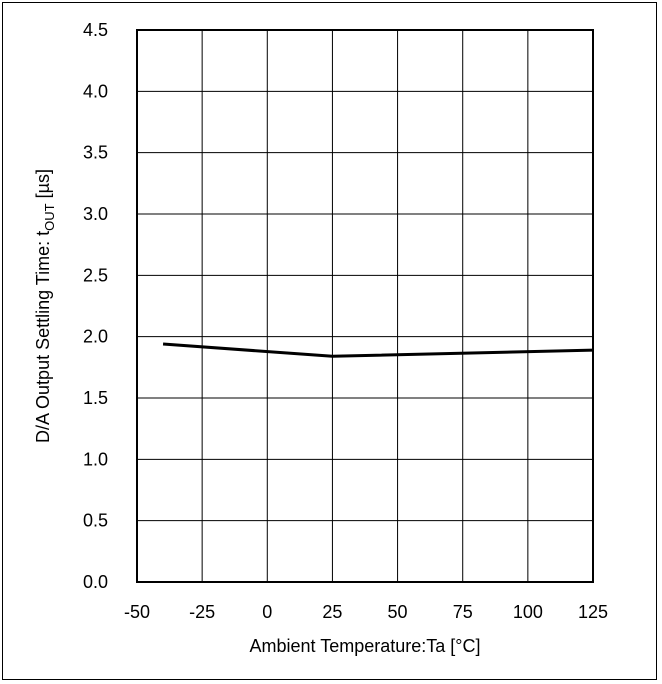  Describe the element at coordinates (95, 337) in the screenshot. I see `y-tick-label: 2.0` at that location.